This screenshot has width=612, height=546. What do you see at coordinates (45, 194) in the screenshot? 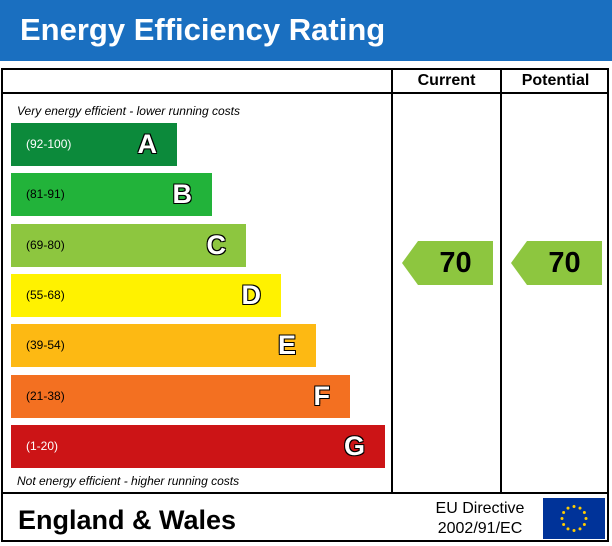
I see `band-b-range: (81-91)` at bounding box center [45, 194].